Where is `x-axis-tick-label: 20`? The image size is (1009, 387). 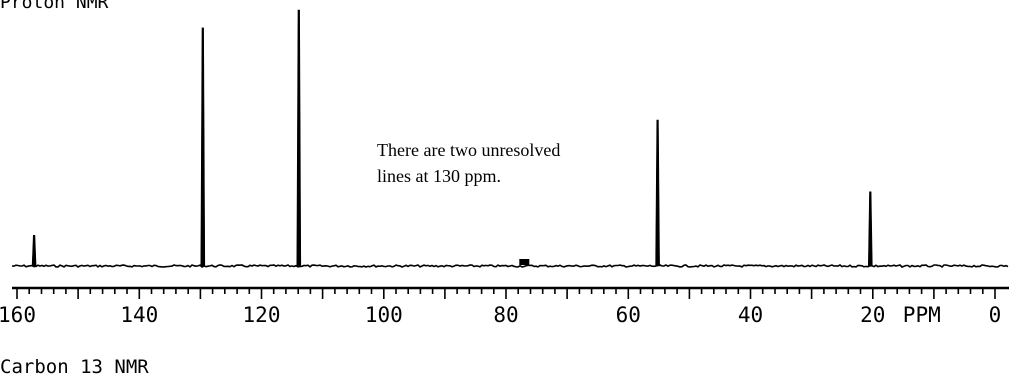
x-axis-tick-label: 20 is located at coordinates (872, 315).